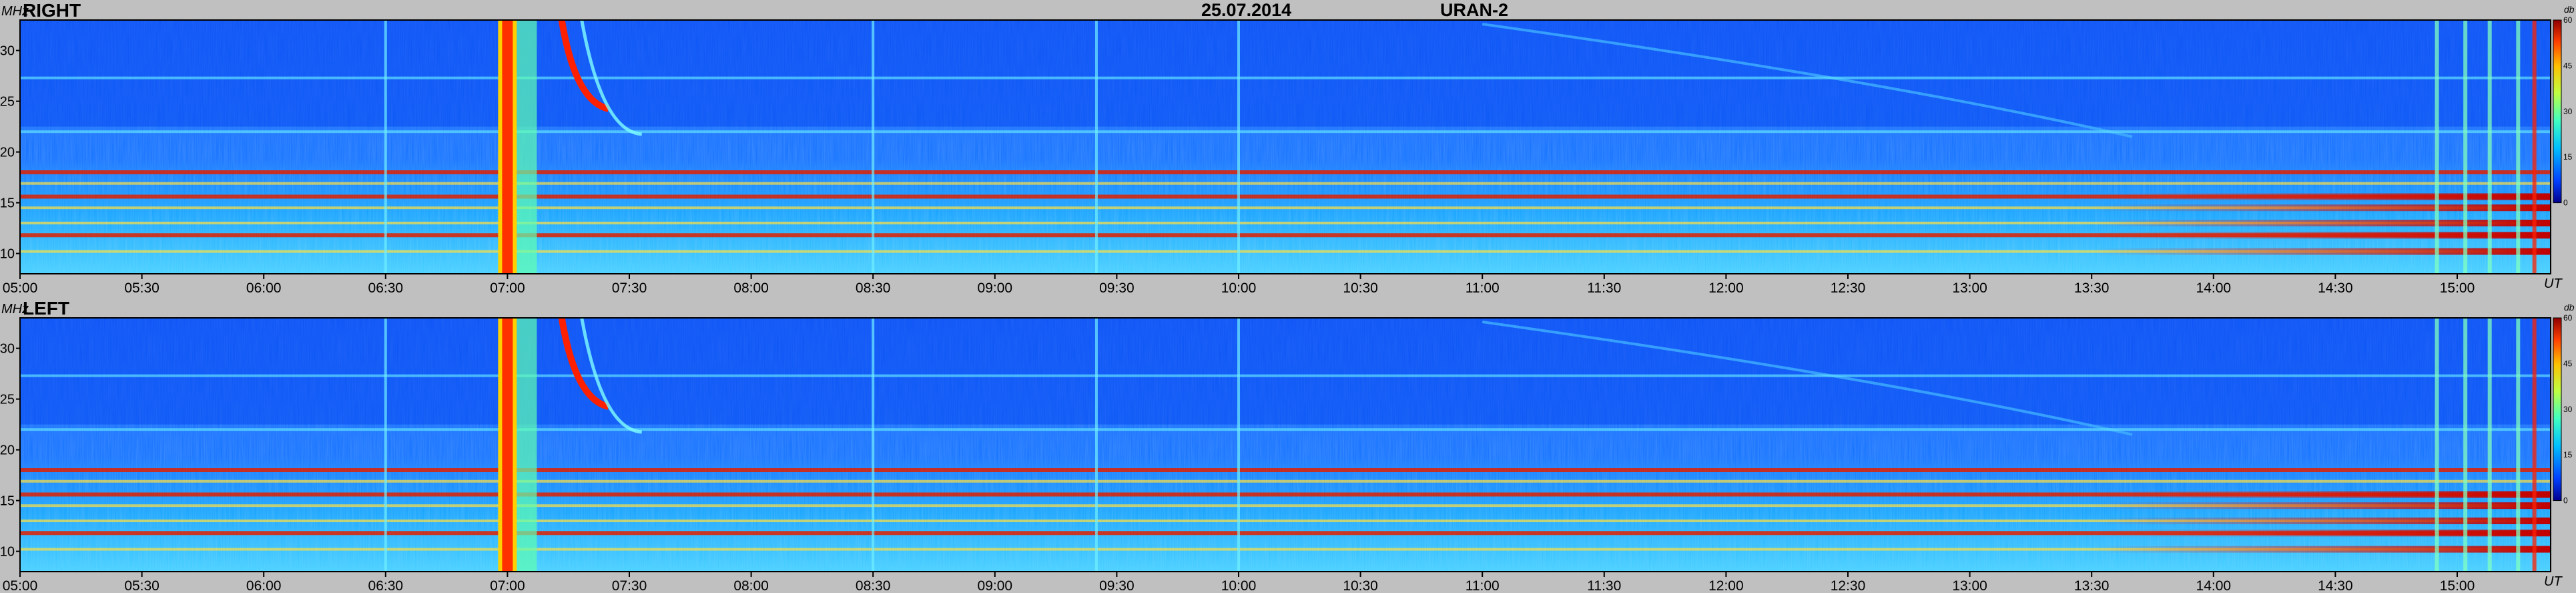  Describe the element at coordinates (264, 585) in the screenshot. I see `x-tick-label: 06:00` at that location.